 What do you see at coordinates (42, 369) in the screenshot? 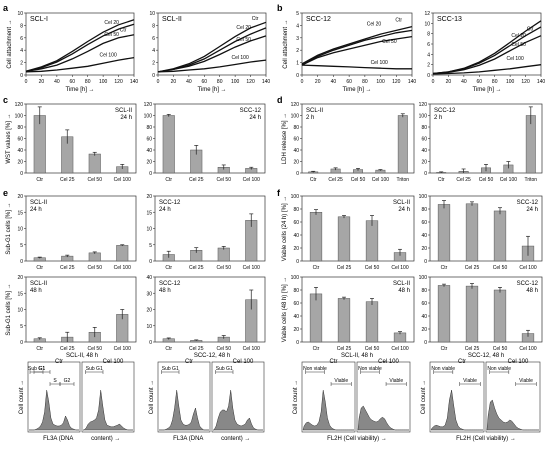
I see `gate-label: G1` at bounding box center [42, 369].